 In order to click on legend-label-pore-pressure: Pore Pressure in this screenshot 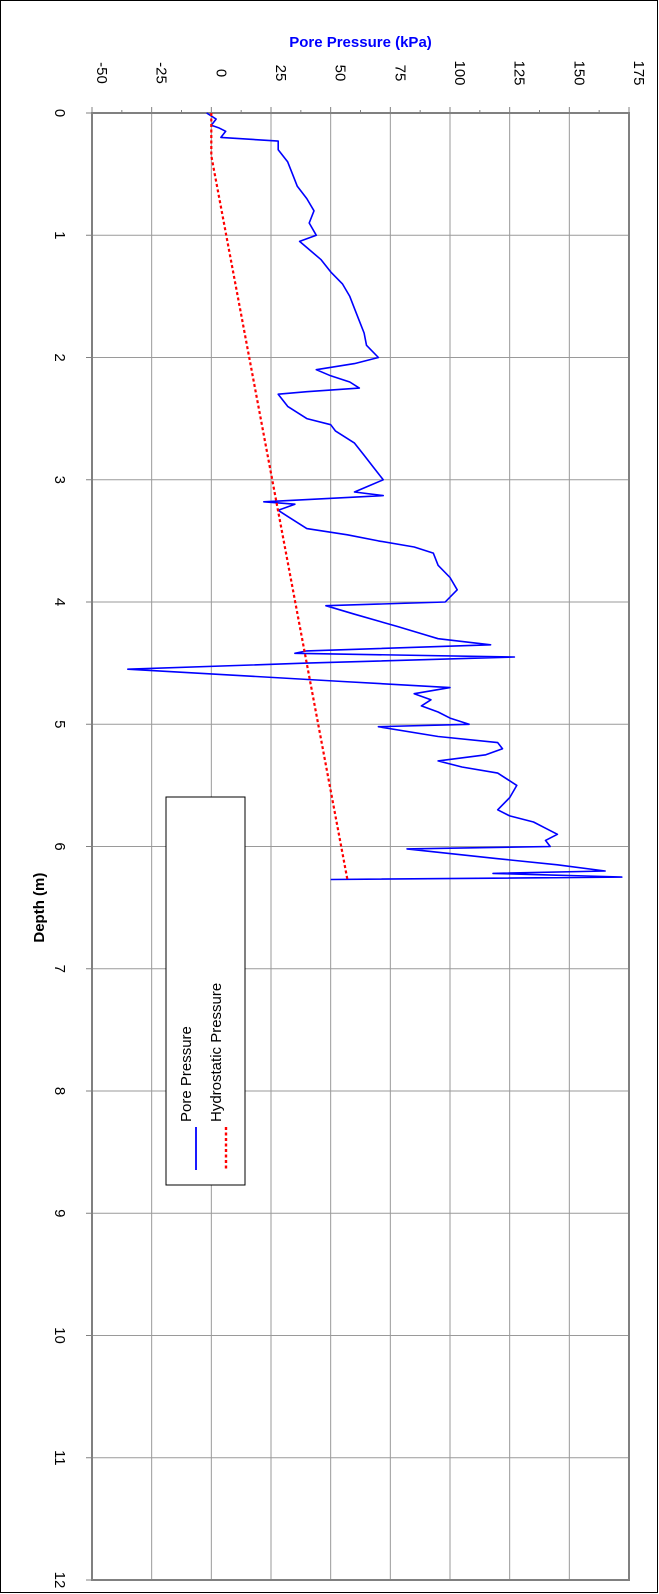, I will do `click(186, 1074)`.